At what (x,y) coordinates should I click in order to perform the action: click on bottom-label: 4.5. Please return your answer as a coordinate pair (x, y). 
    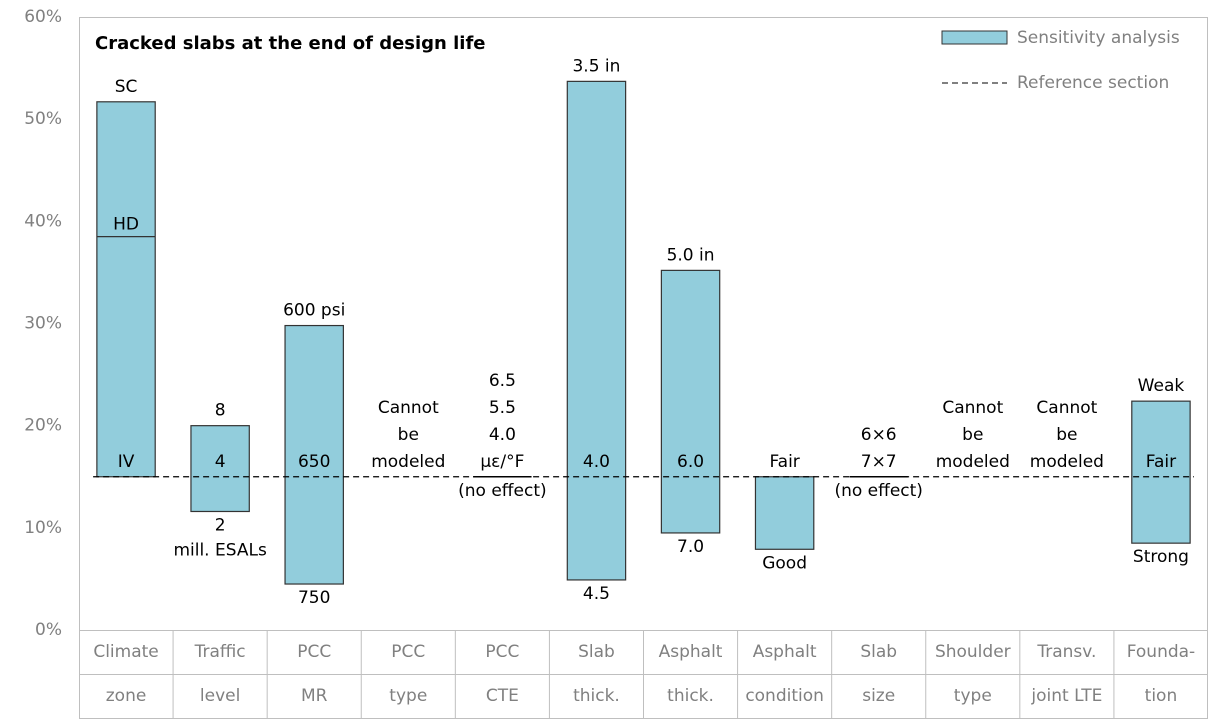
    Looking at the image, I should click on (596, 594).